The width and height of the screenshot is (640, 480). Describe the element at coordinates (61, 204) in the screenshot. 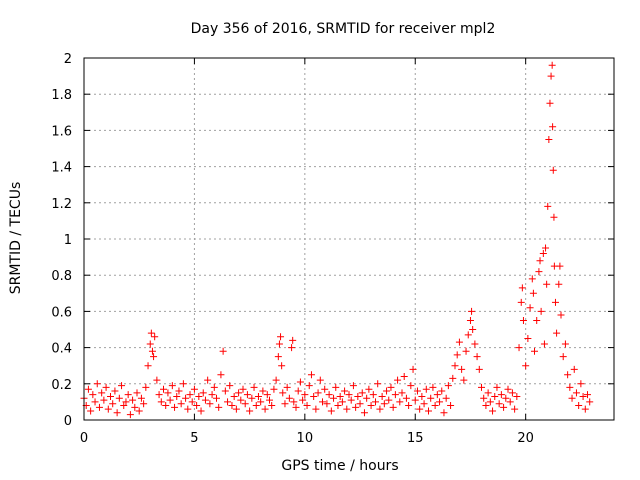

I see `y-tick-label: 1.2` at that location.